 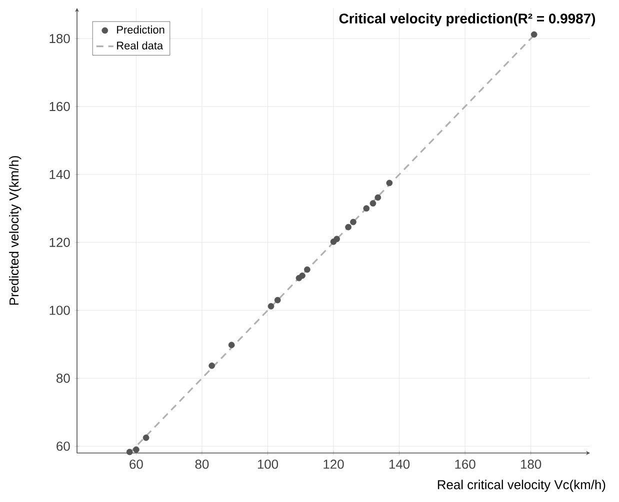 What do you see at coordinates (63, 378) in the screenshot?
I see `y-tick-label: 80` at bounding box center [63, 378].